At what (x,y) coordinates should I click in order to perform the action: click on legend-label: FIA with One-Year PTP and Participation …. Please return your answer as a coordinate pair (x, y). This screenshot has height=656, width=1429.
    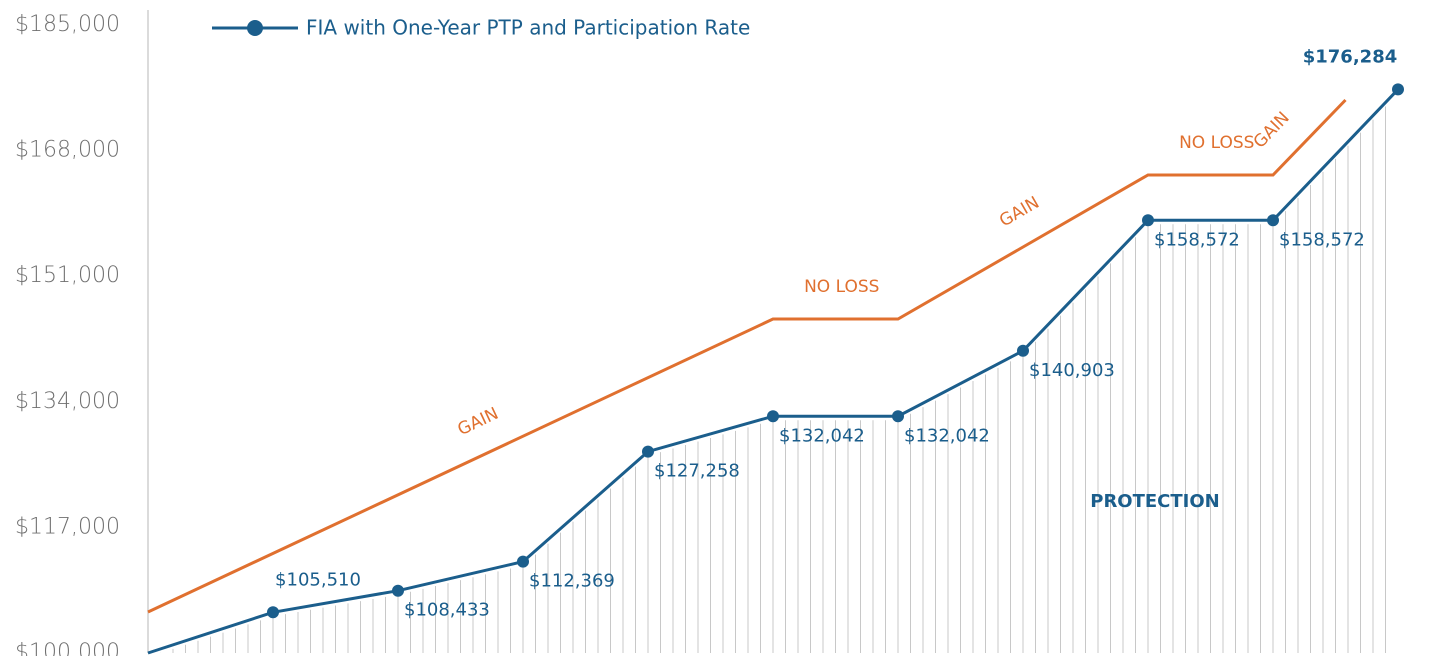
    Looking at the image, I should click on (528, 28).